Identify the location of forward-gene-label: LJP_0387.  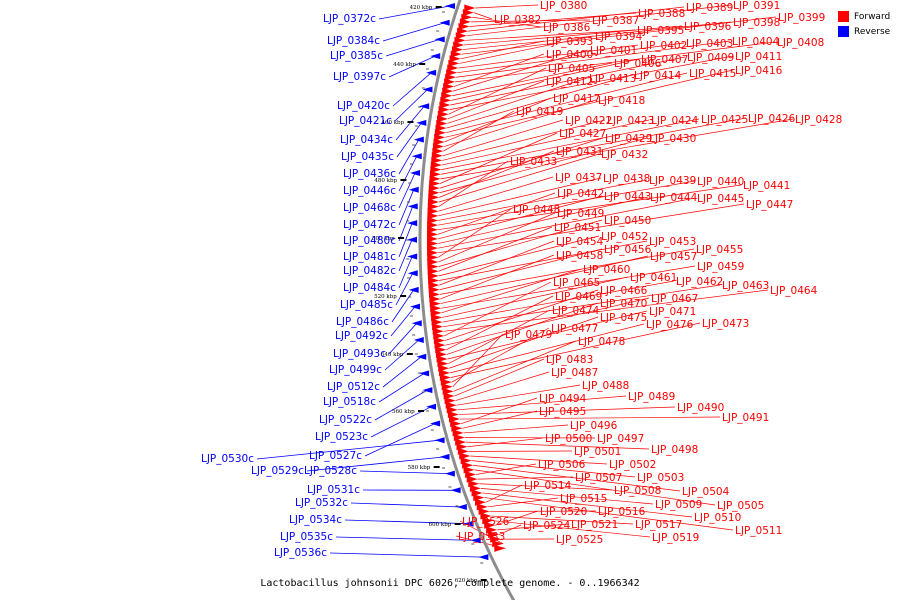
(615, 21).